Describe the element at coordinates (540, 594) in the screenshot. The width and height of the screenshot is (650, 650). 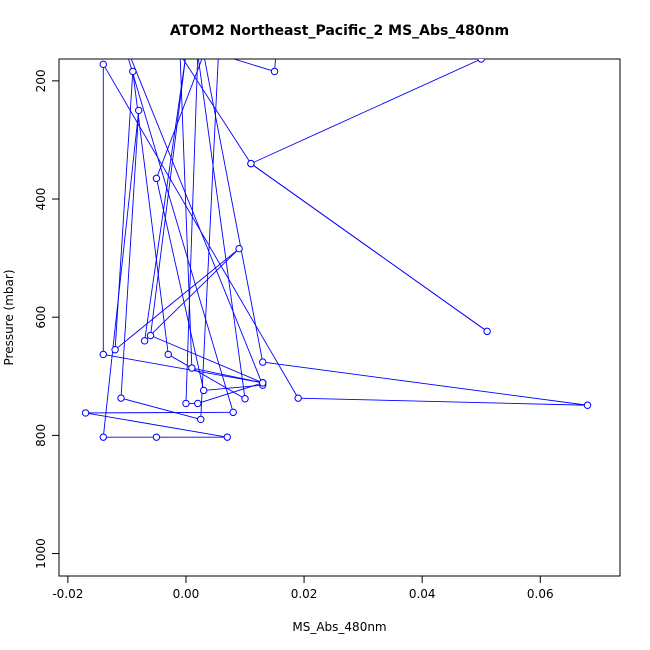
I see `x-tick-label: 0.06` at that location.